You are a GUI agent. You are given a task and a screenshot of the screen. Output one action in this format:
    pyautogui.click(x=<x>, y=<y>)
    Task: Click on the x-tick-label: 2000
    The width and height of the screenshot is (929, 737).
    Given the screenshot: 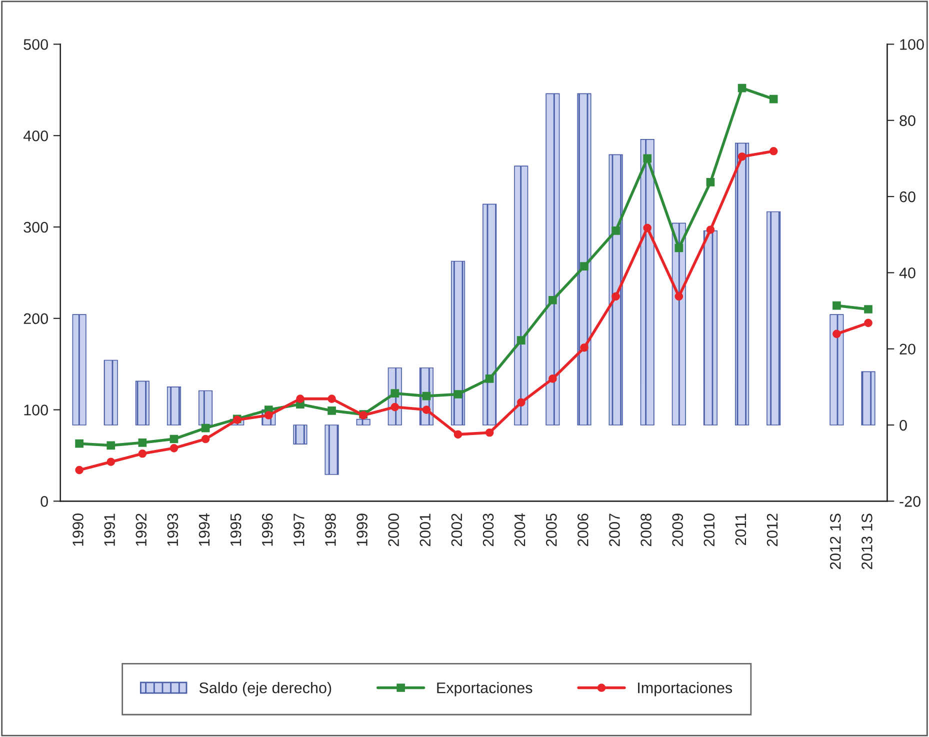 What is the action you would take?
    pyautogui.click(x=393, y=530)
    